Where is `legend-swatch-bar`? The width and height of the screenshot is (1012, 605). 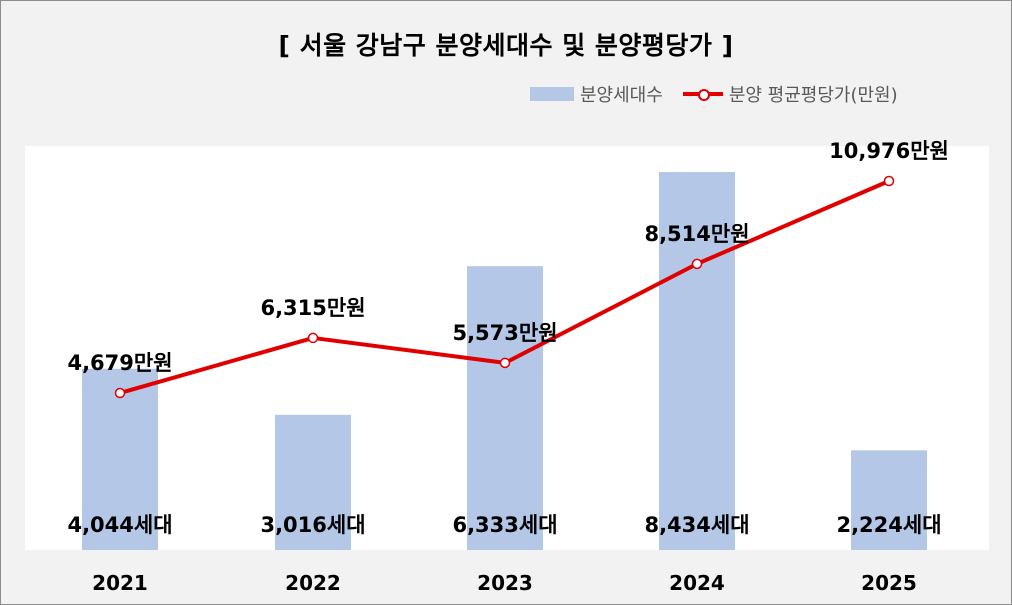 legend-swatch-bar is located at coordinates (552, 94).